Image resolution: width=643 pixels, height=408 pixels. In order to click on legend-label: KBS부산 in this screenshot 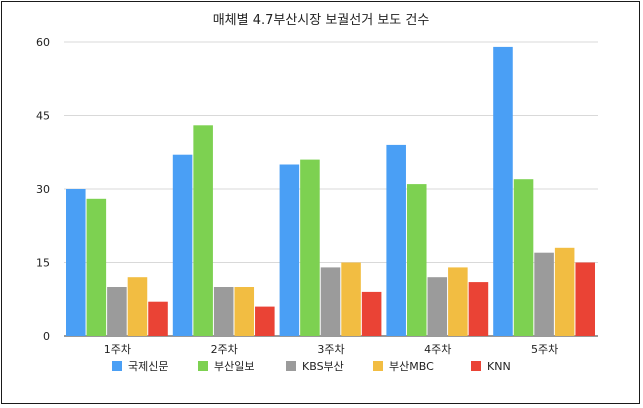, I will do `click(323, 366)`.